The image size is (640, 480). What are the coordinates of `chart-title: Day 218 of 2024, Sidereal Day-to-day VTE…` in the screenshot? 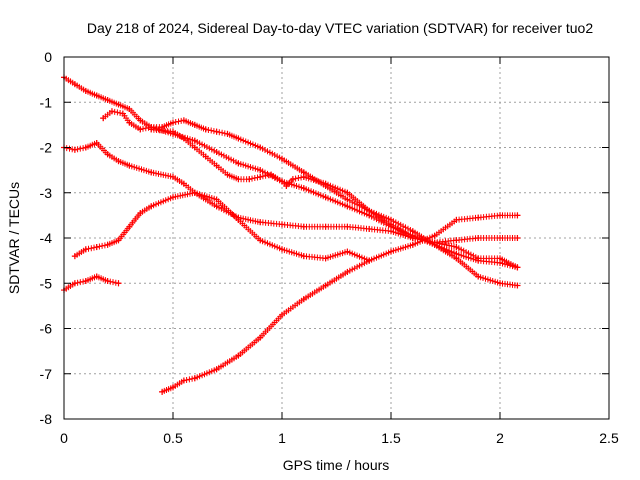 It's located at (340, 28).